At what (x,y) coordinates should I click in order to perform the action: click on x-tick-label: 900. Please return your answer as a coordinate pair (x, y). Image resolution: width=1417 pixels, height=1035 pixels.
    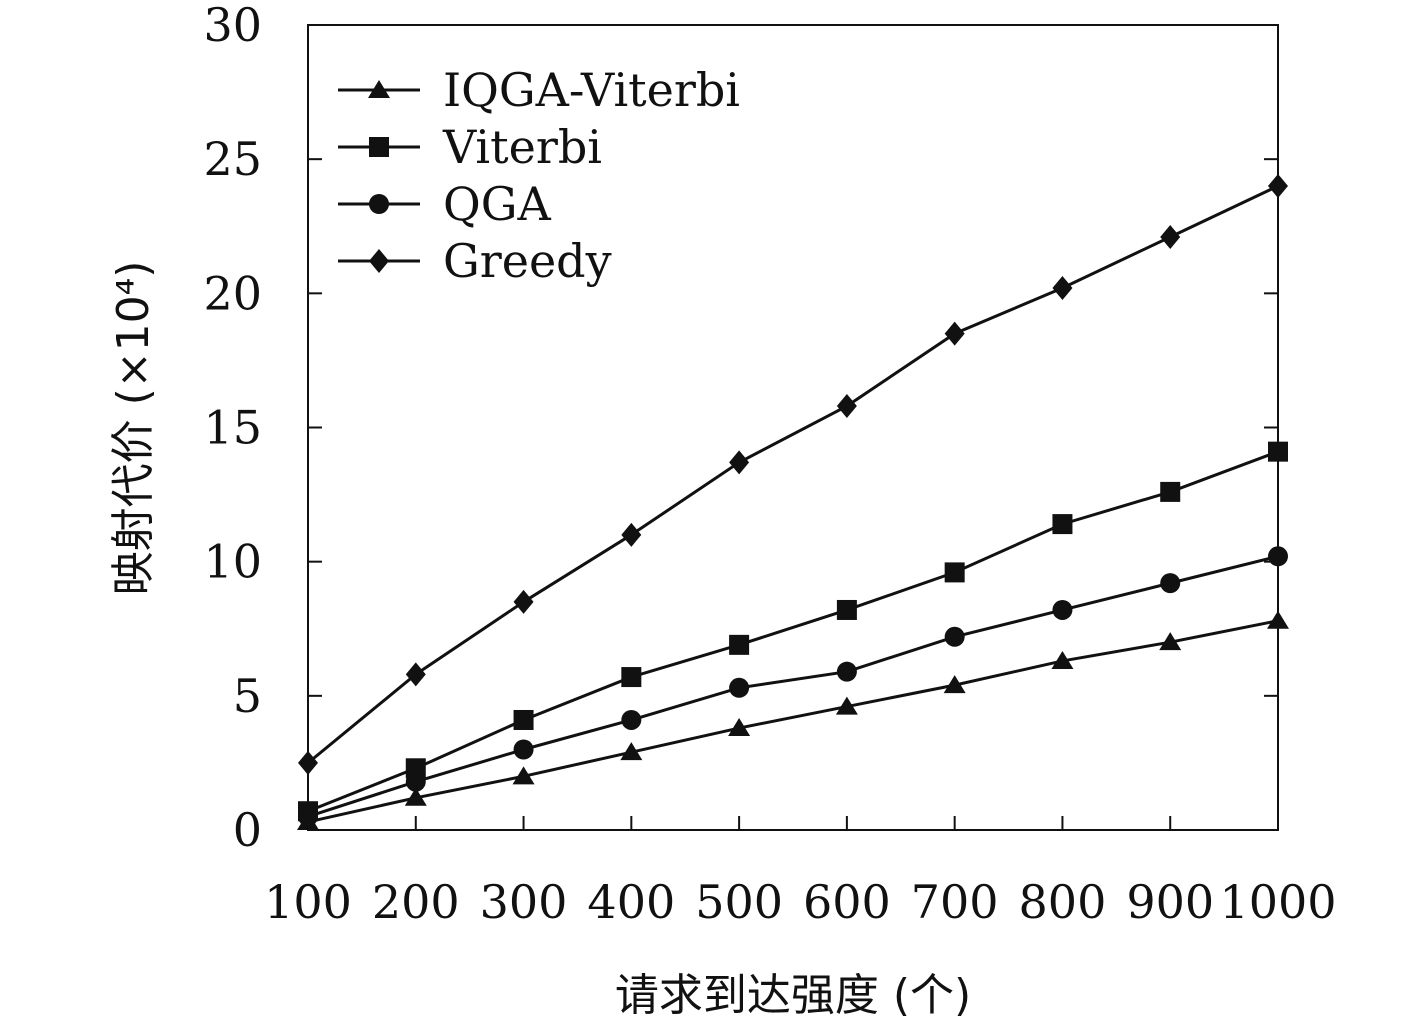
    Looking at the image, I should click on (1170, 902).